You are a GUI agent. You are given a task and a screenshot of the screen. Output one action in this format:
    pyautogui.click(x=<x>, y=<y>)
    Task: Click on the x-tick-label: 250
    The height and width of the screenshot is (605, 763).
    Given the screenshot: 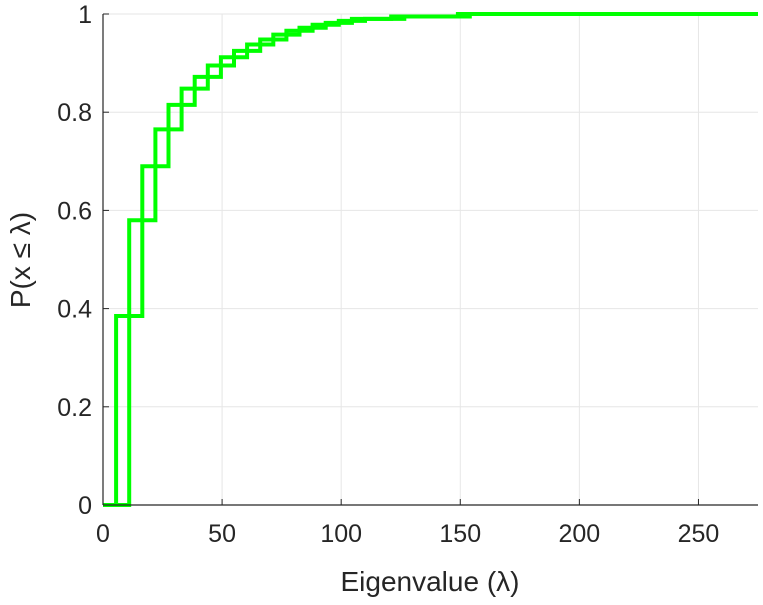 What is the action you would take?
    pyautogui.click(x=699, y=534)
    